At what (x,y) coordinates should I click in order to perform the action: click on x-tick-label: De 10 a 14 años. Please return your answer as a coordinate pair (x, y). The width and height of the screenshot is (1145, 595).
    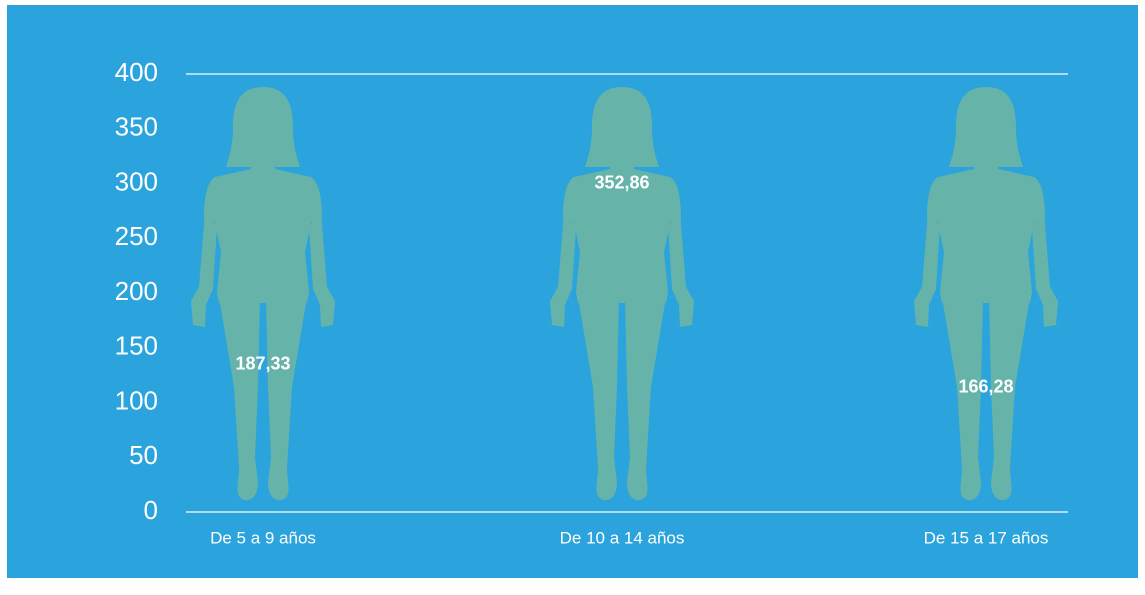
    Looking at the image, I should click on (622, 537).